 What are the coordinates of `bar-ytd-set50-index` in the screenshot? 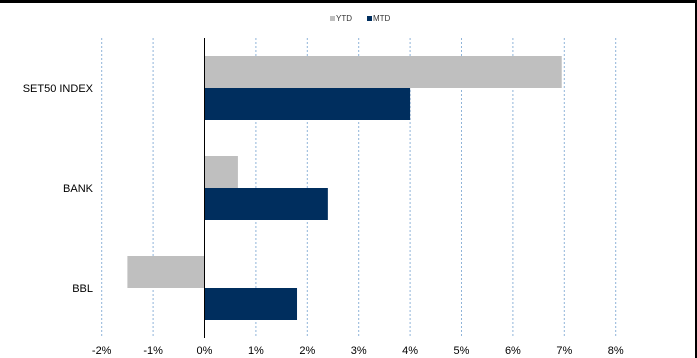 It's located at (383, 72).